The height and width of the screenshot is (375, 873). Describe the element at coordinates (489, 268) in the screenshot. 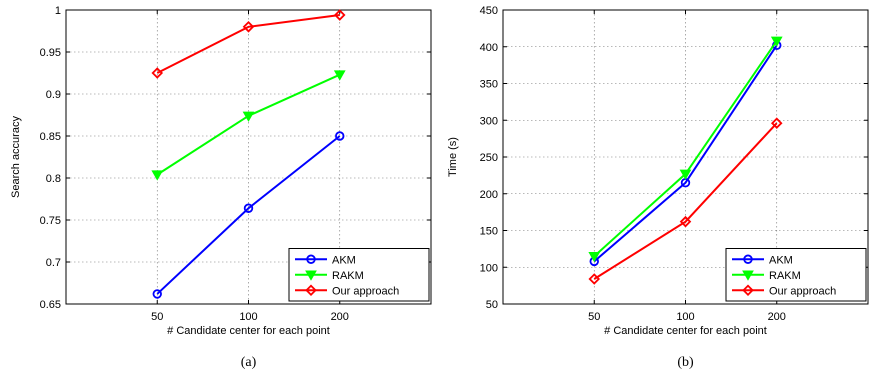

I see `chart-b-ytick-label: 100` at that location.